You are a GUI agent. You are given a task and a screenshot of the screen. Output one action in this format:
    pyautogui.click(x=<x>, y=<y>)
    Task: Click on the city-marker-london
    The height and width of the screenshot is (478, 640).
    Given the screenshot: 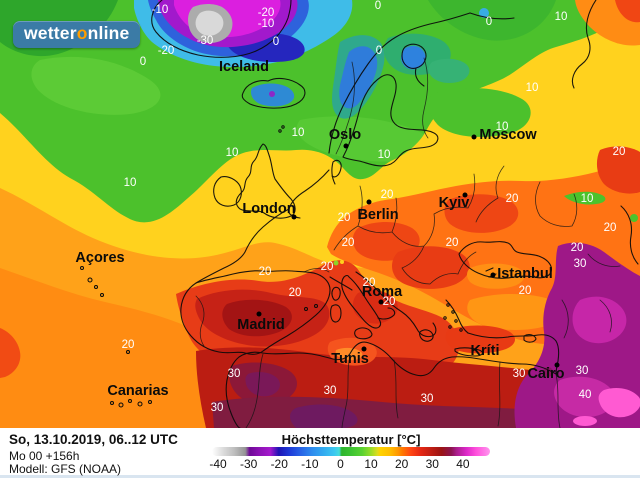 What is the action you would take?
    pyautogui.click(x=294, y=217)
    